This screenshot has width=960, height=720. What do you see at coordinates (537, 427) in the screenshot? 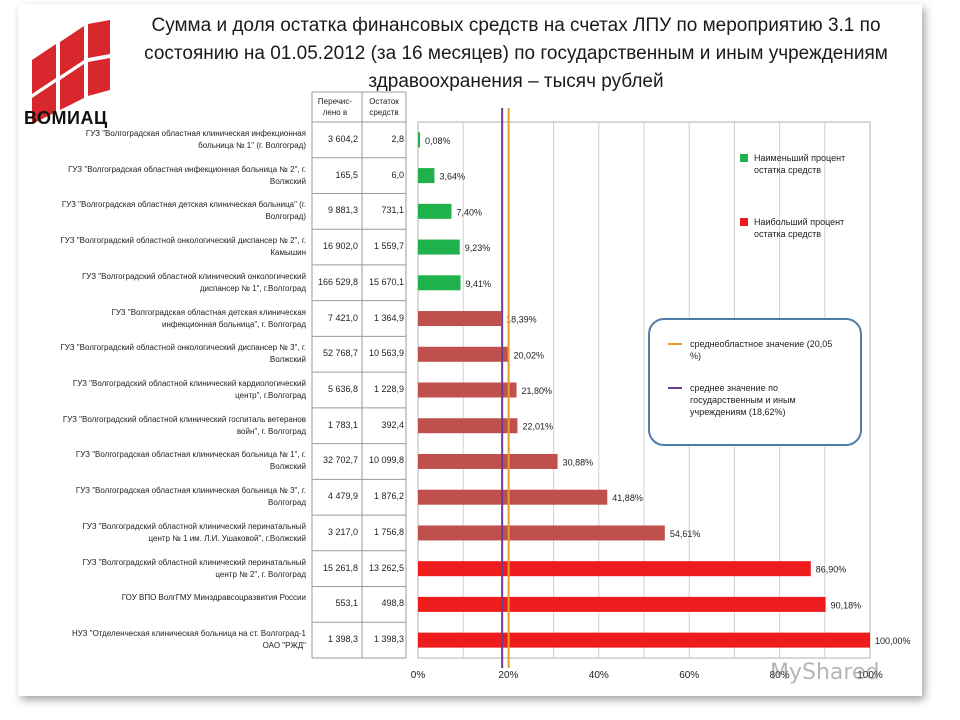
I see `bar-value-label: 22,01%` at bounding box center [537, 427].